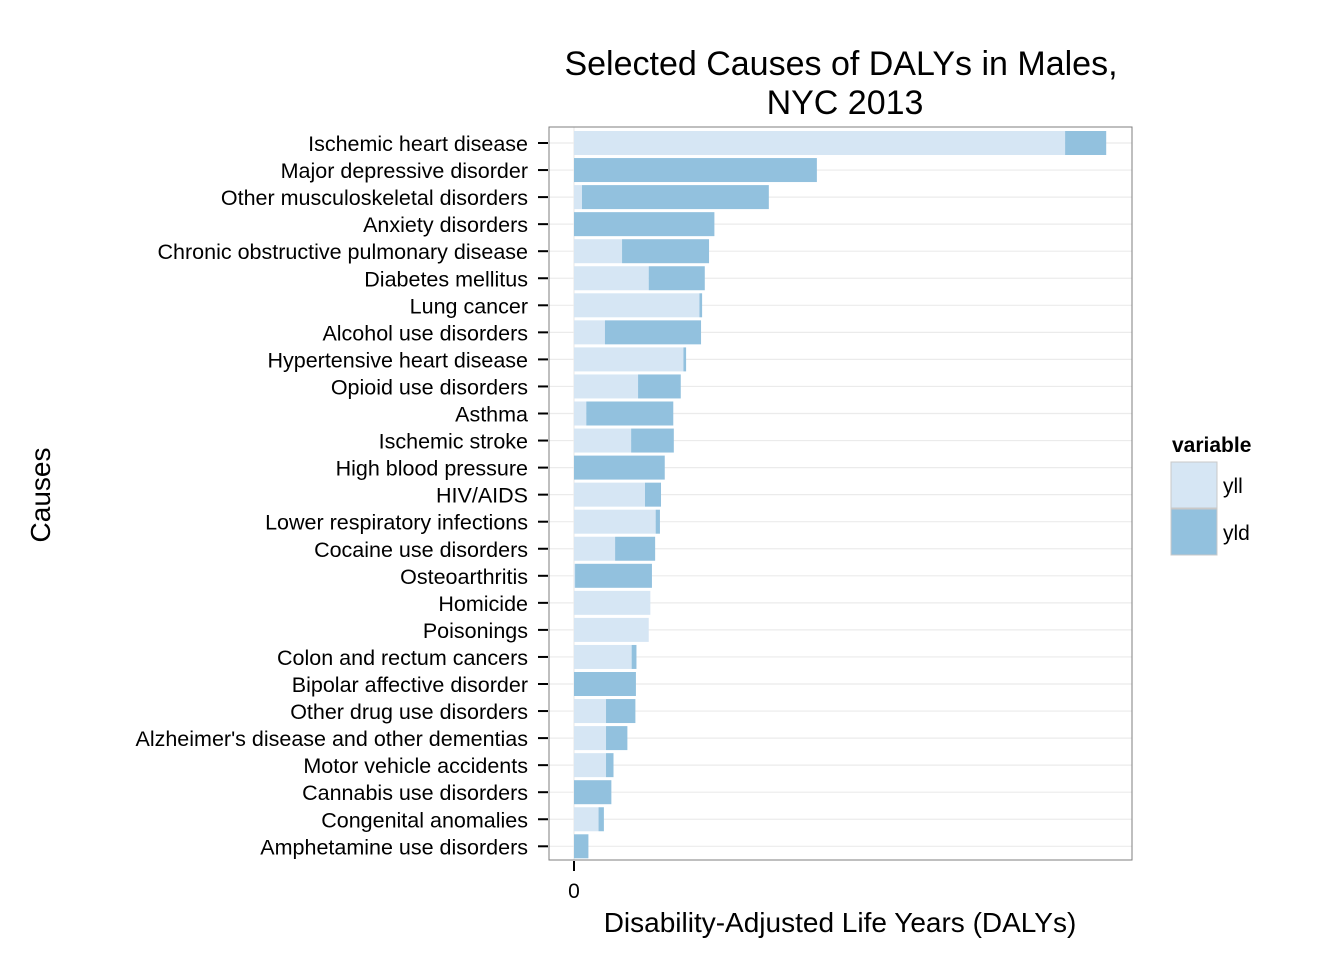 The width and height of the screenshot is (1344, 960). What do you see at coordinates (586, 819) in the screenshot?
I see `bar-congenital-anomalies-yll` at bounding box center [586, 819].